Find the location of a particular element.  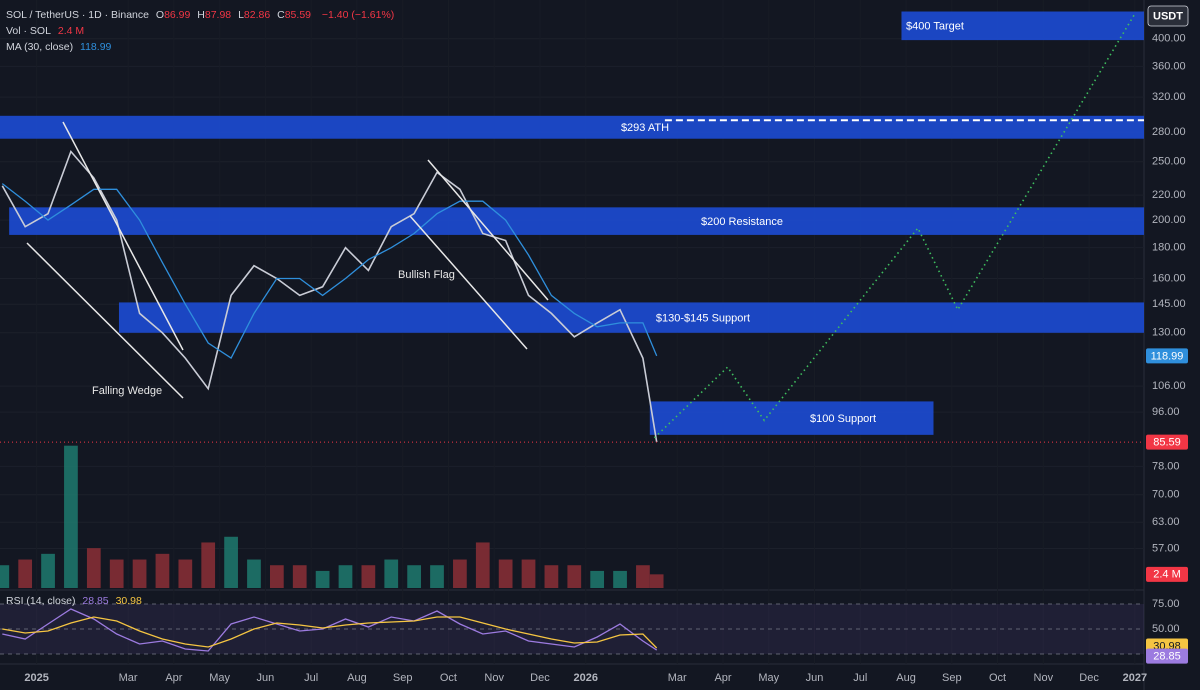

ma-line is located at coordinates (329, 271).